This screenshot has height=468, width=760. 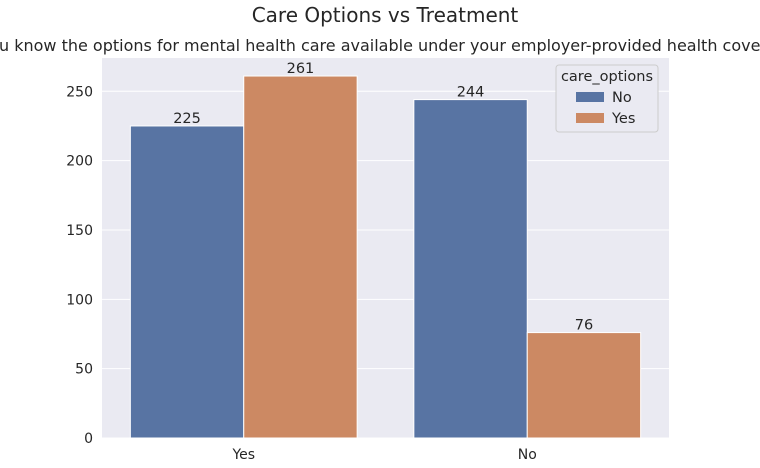 What do you see at coordinates (79, 92) in the screenshot?
I see `y-tick-label: 250` at bounding box center [79, 92].